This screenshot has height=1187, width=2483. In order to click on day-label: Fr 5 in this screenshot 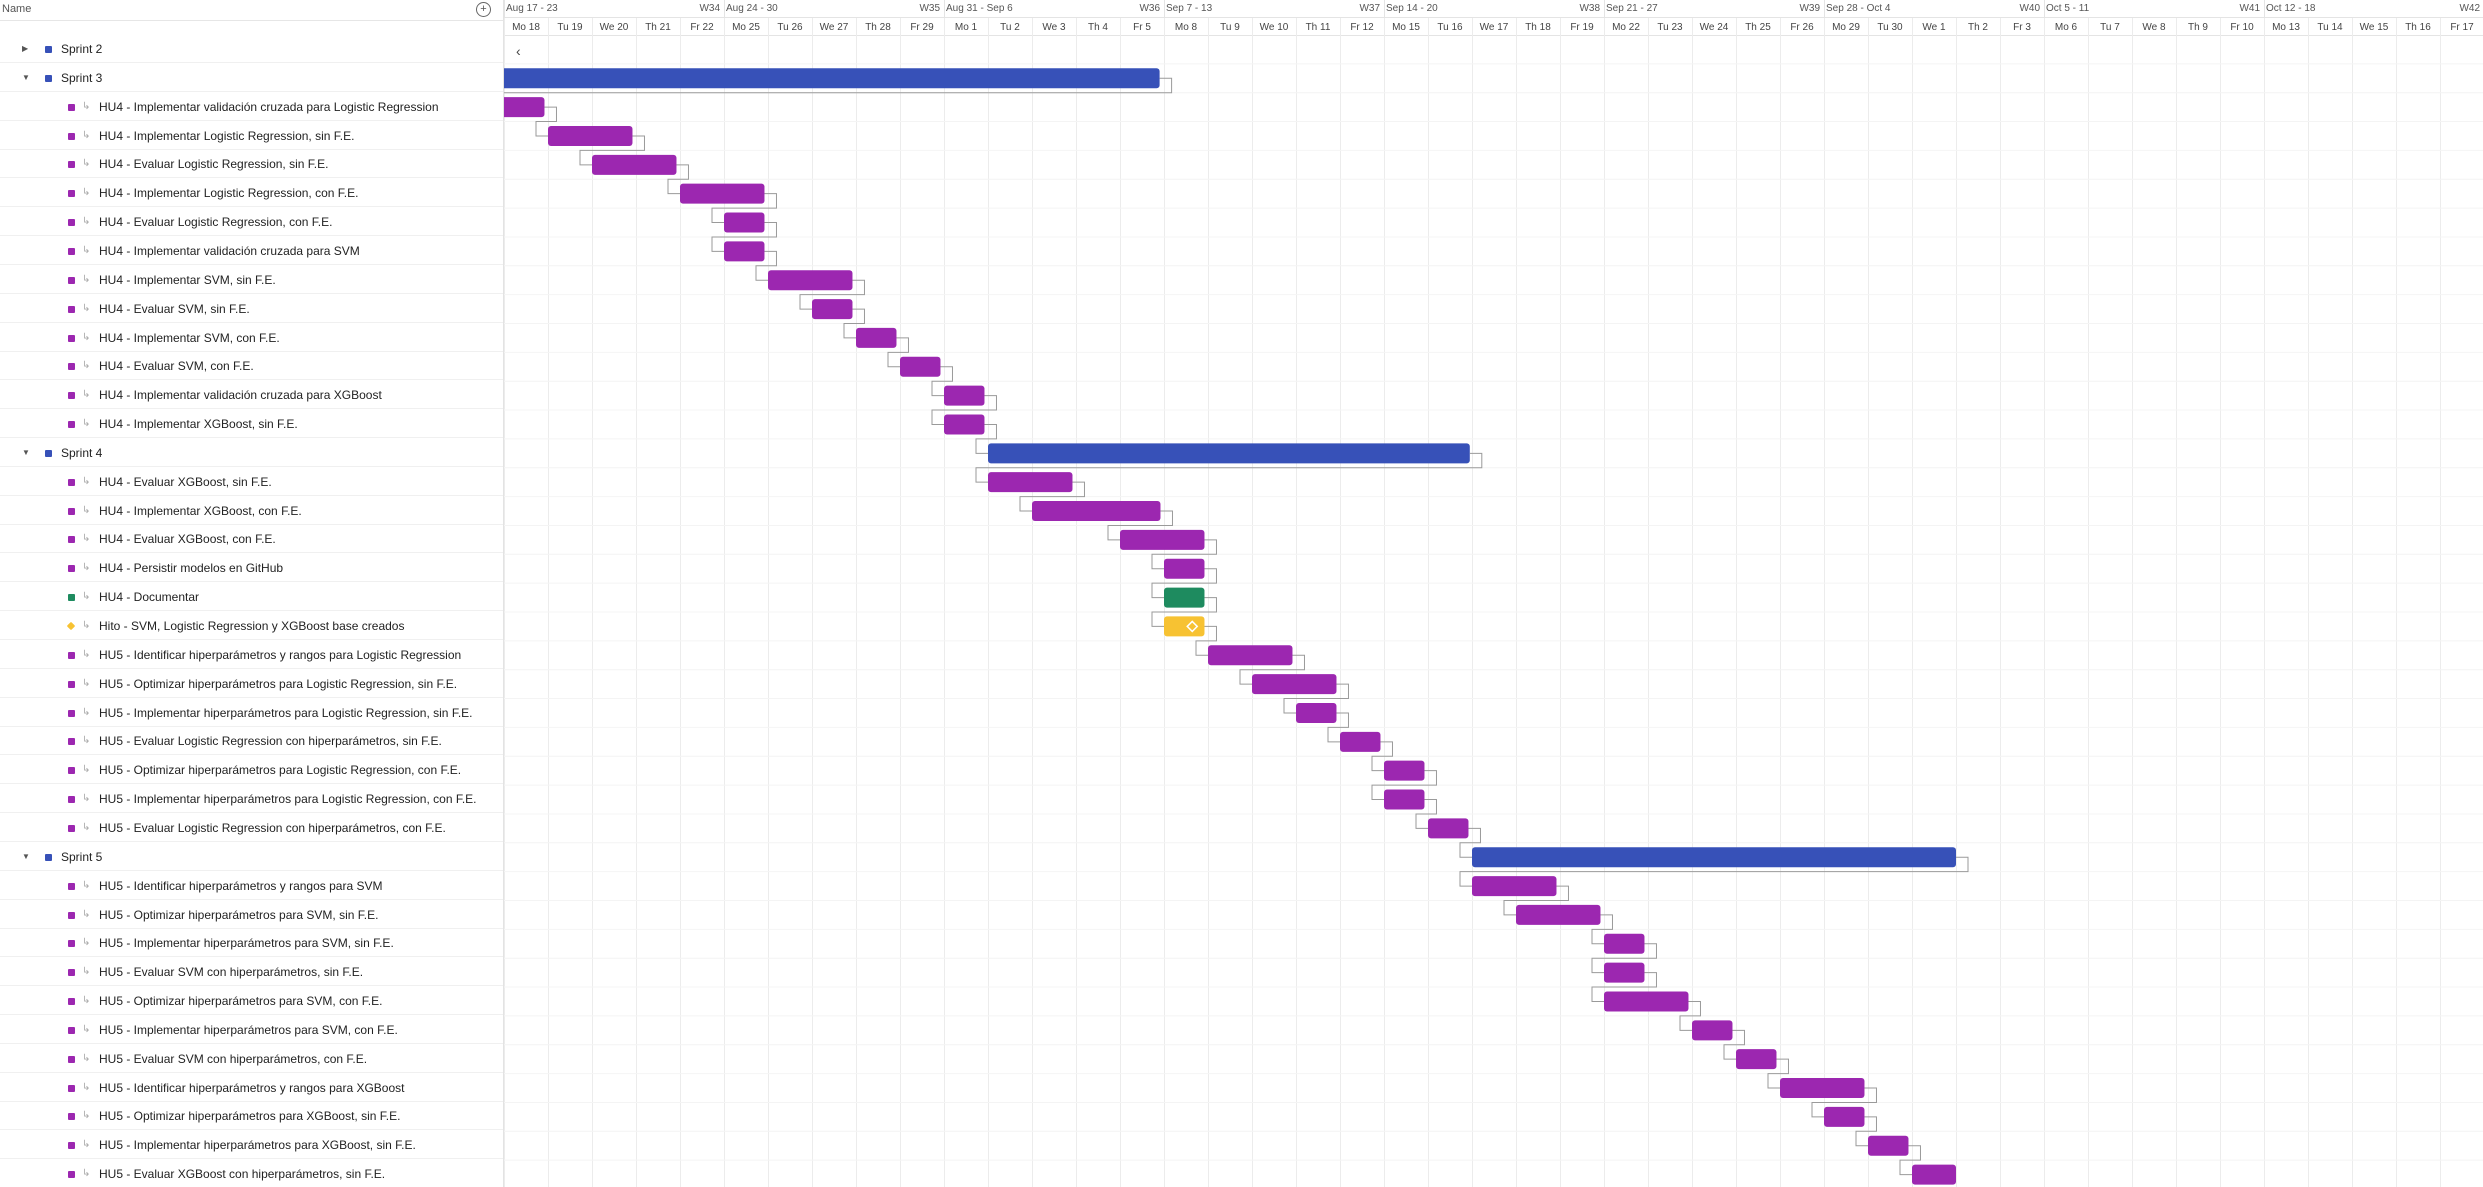, I will do `click(1142, 27)`.